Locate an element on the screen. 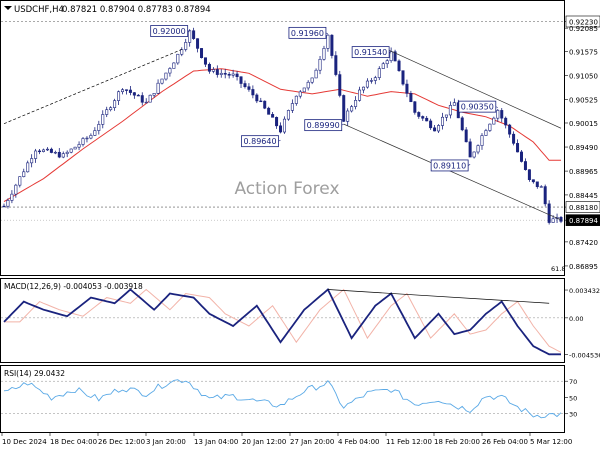 The width and height of the screenshot is (600, 454). rsi-panel is located at coordinates (282, 399).